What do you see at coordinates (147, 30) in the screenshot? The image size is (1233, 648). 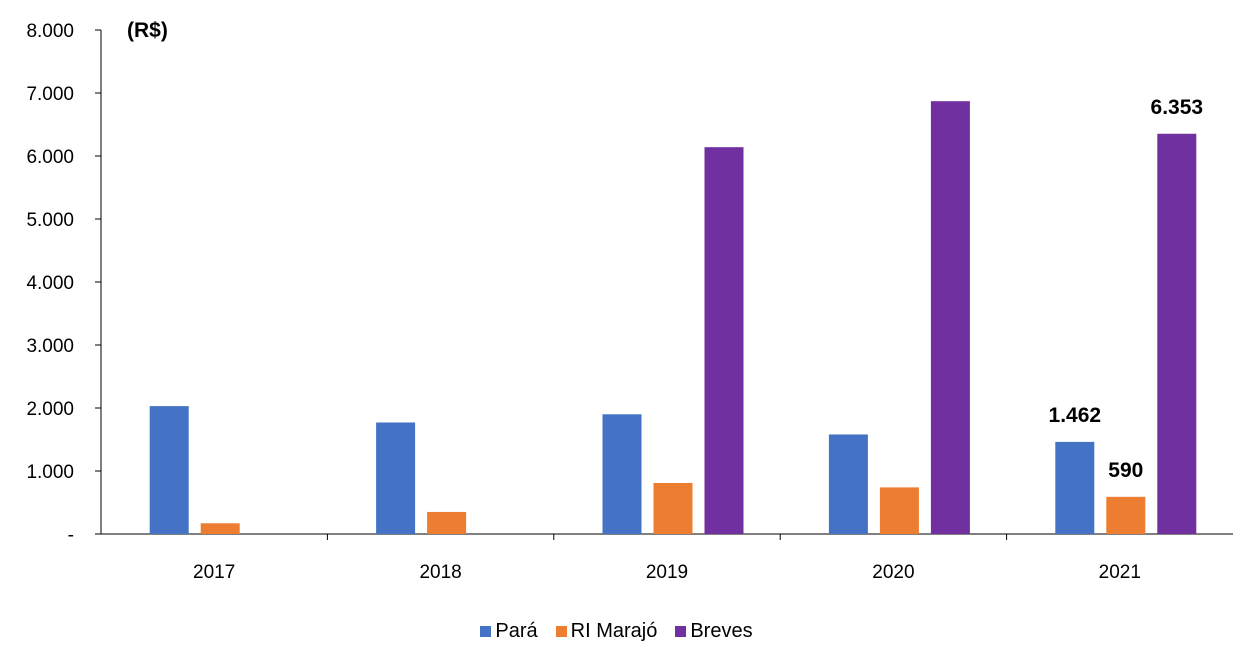 I see `y-unit-label: (R$)` at bounding box center [147, 30].